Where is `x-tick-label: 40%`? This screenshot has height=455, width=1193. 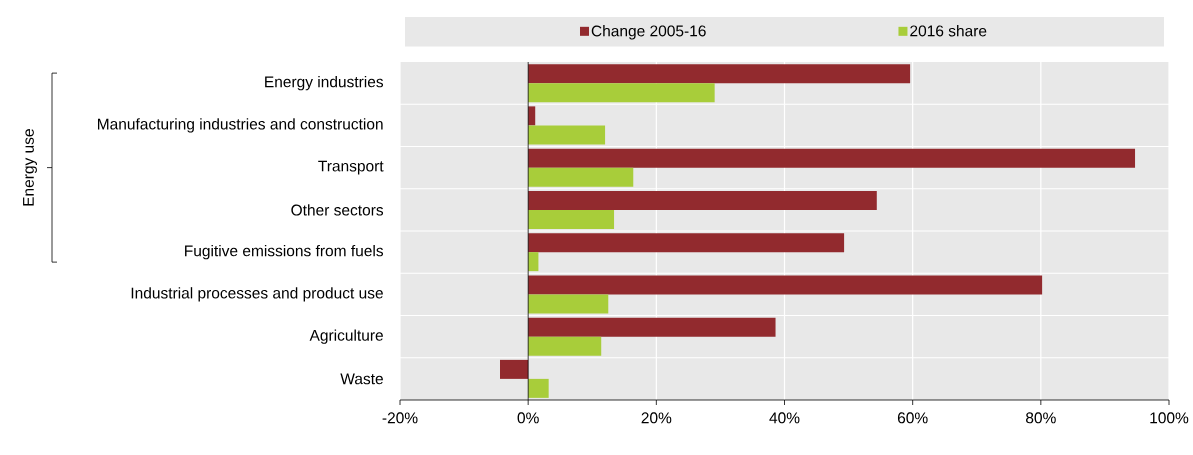
x-tick-label: 40% is located at coordinates (784, 418).